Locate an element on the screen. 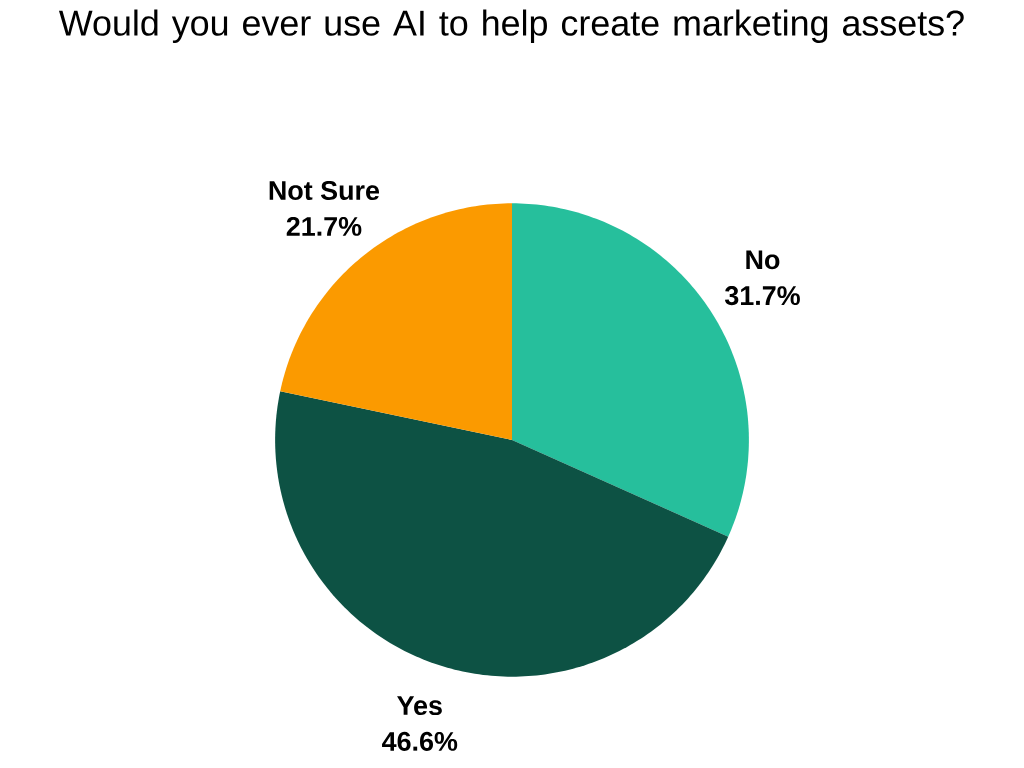 The height and width of the screenshot is (768, 1024). slice-label: No is located at coordinates (763, 260).